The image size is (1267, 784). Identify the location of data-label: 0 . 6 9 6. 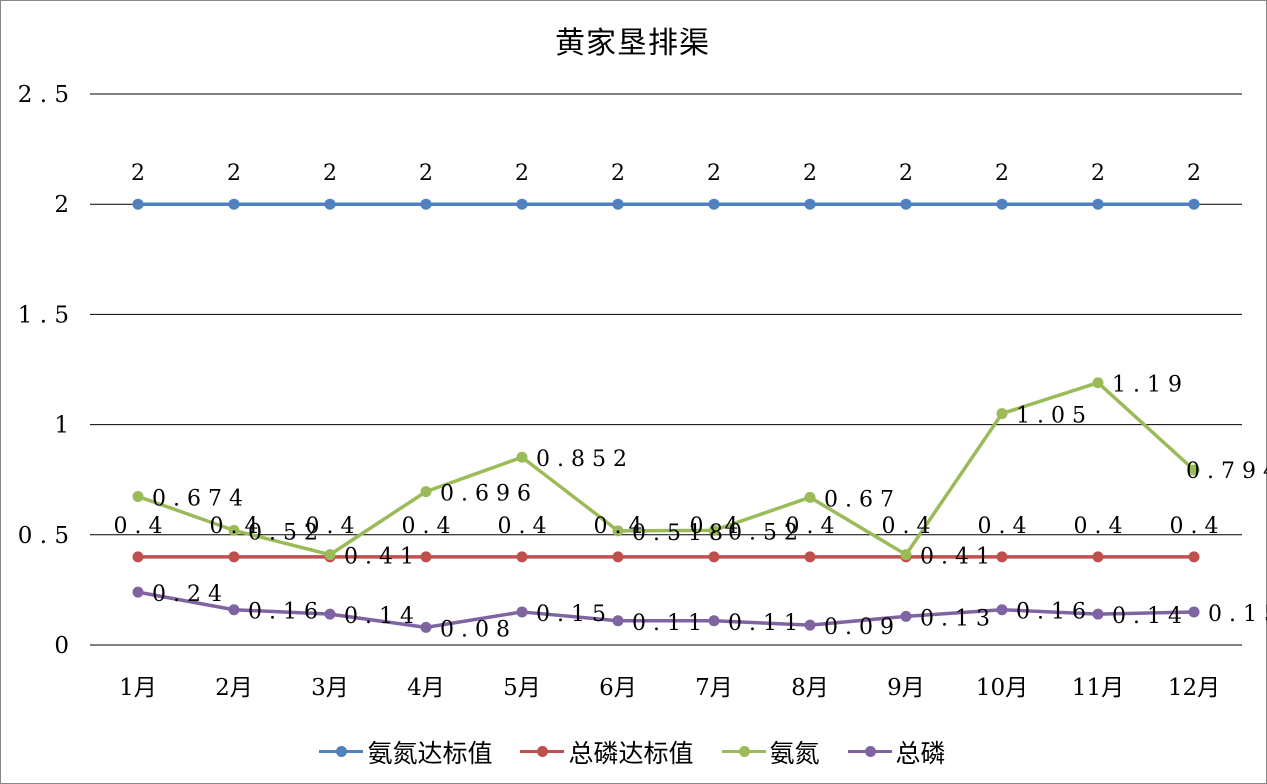
(485, 494).